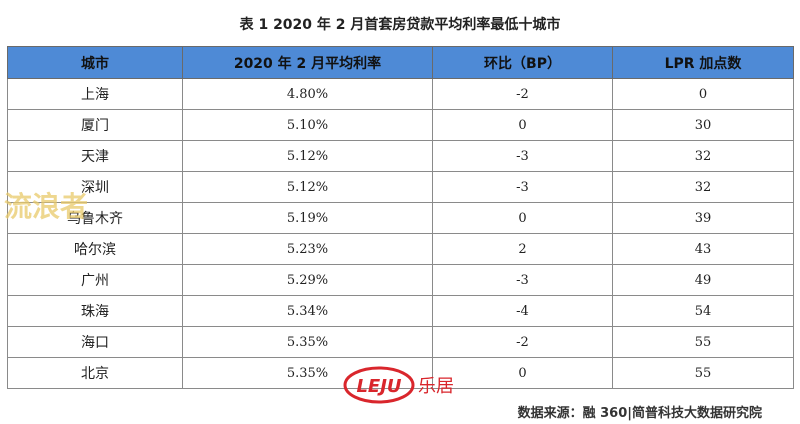  What do you see at coordinates (95, 218) in the screenshot?
I see `cell-city: 乌鲁木齐` at bounding box center [95, 218].